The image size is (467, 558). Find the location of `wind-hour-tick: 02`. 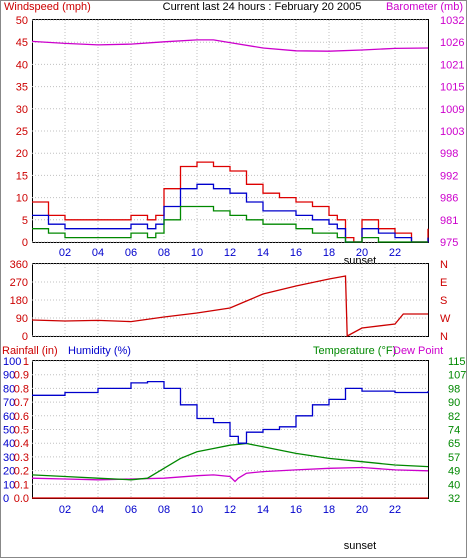

wind-hour-tick: 02 is located at coordinates (65, 253).